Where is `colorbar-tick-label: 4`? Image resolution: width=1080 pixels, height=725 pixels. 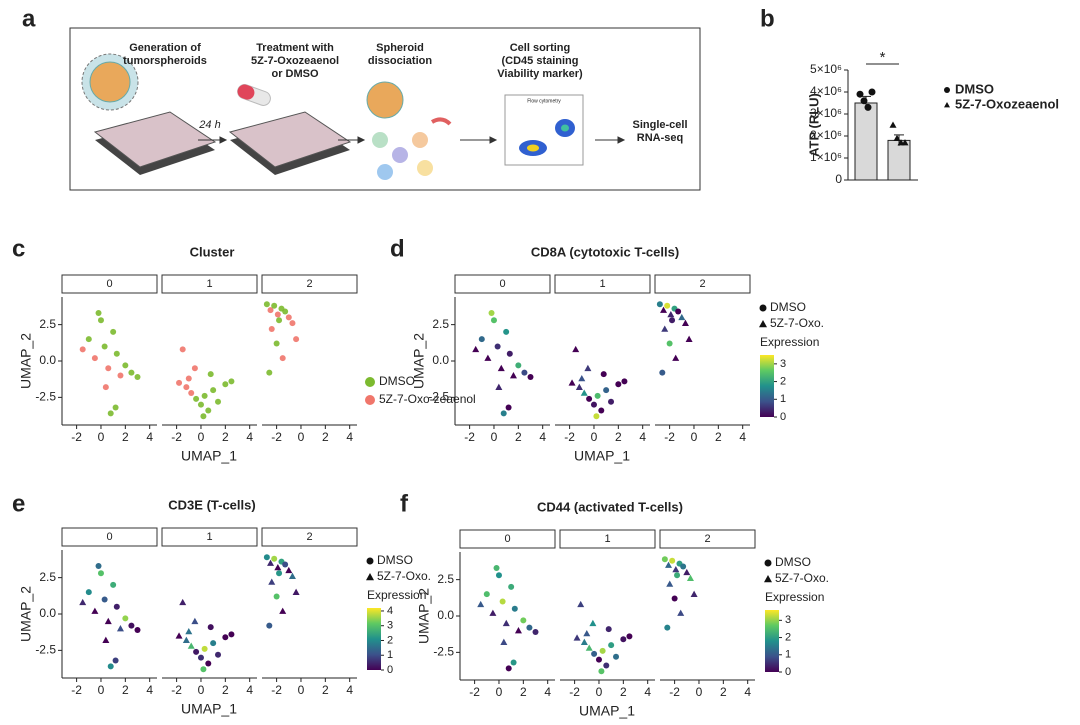
colorbar-tick-label: 4 is located at coordinates (390, 611).